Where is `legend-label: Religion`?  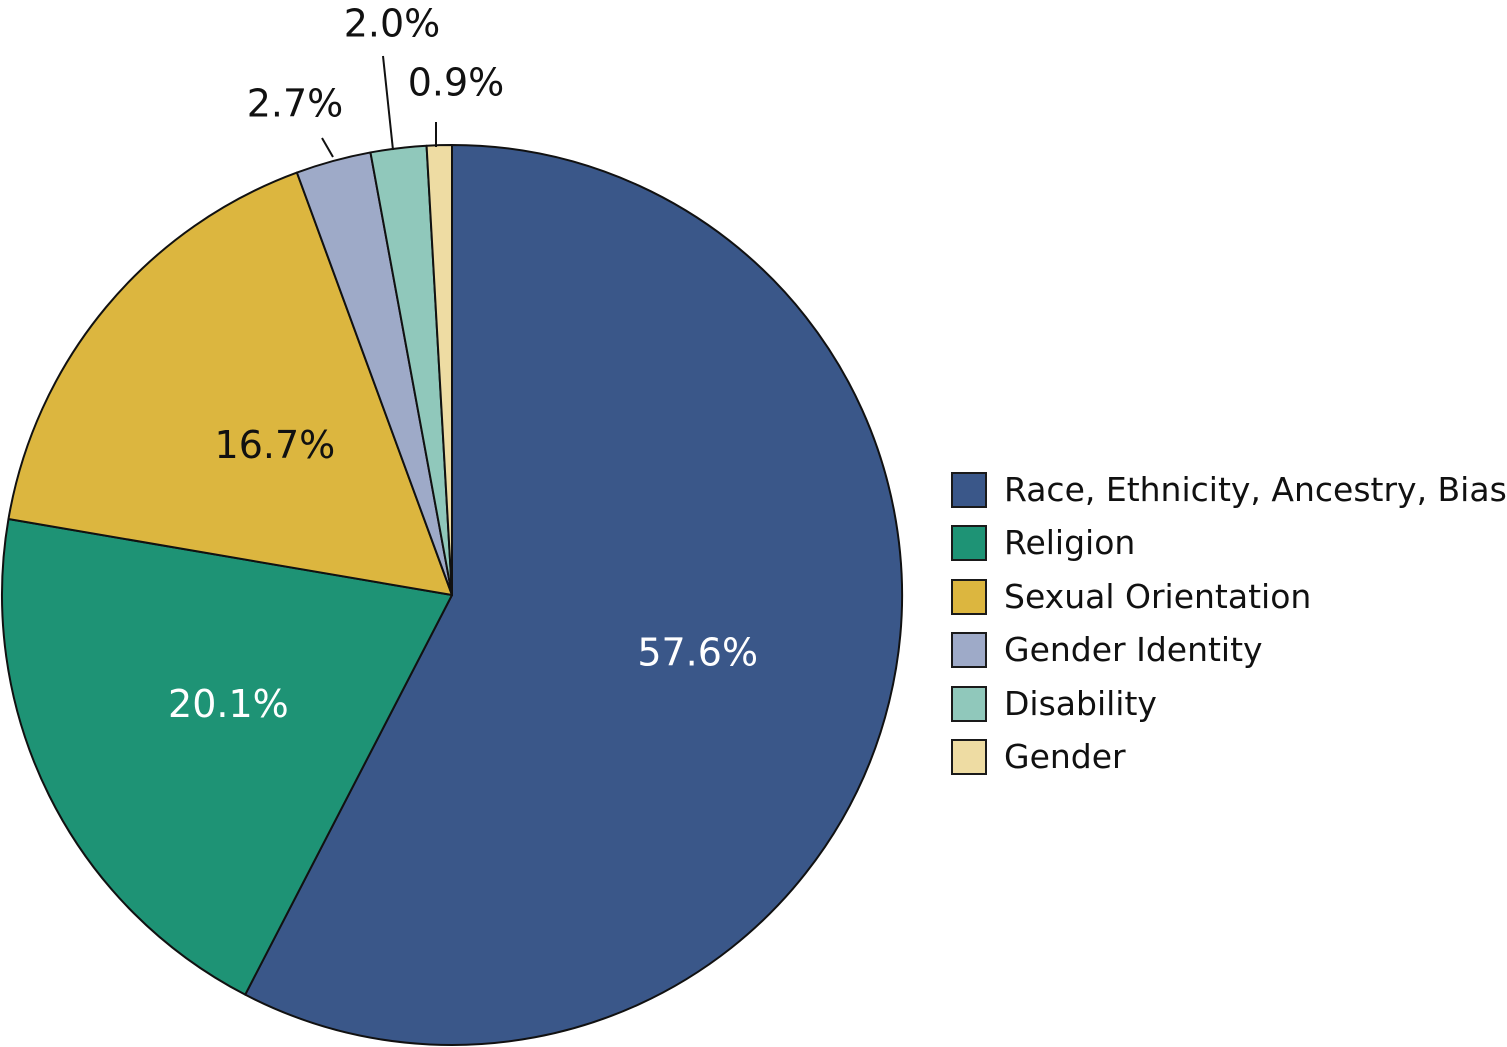 legend-label: Religion is located at coordinates (1070, 543).